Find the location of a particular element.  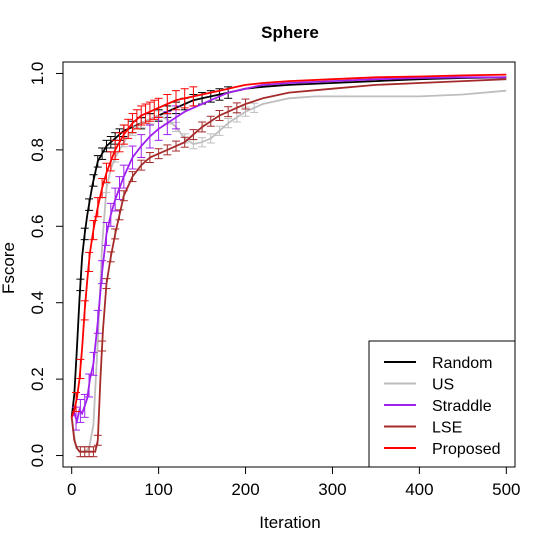

x-tick-label: 500 is located at coordinates (506, 489).